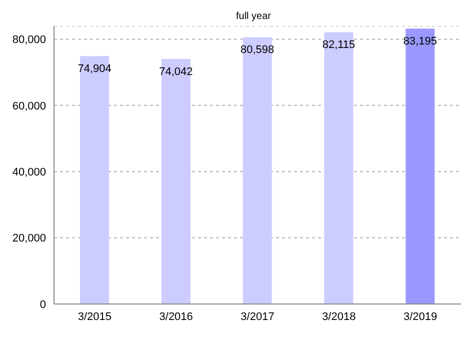 The width and height of the screenshot is (467, 354). I want to click on y-tick-label: 20,000, so click(29, 238).